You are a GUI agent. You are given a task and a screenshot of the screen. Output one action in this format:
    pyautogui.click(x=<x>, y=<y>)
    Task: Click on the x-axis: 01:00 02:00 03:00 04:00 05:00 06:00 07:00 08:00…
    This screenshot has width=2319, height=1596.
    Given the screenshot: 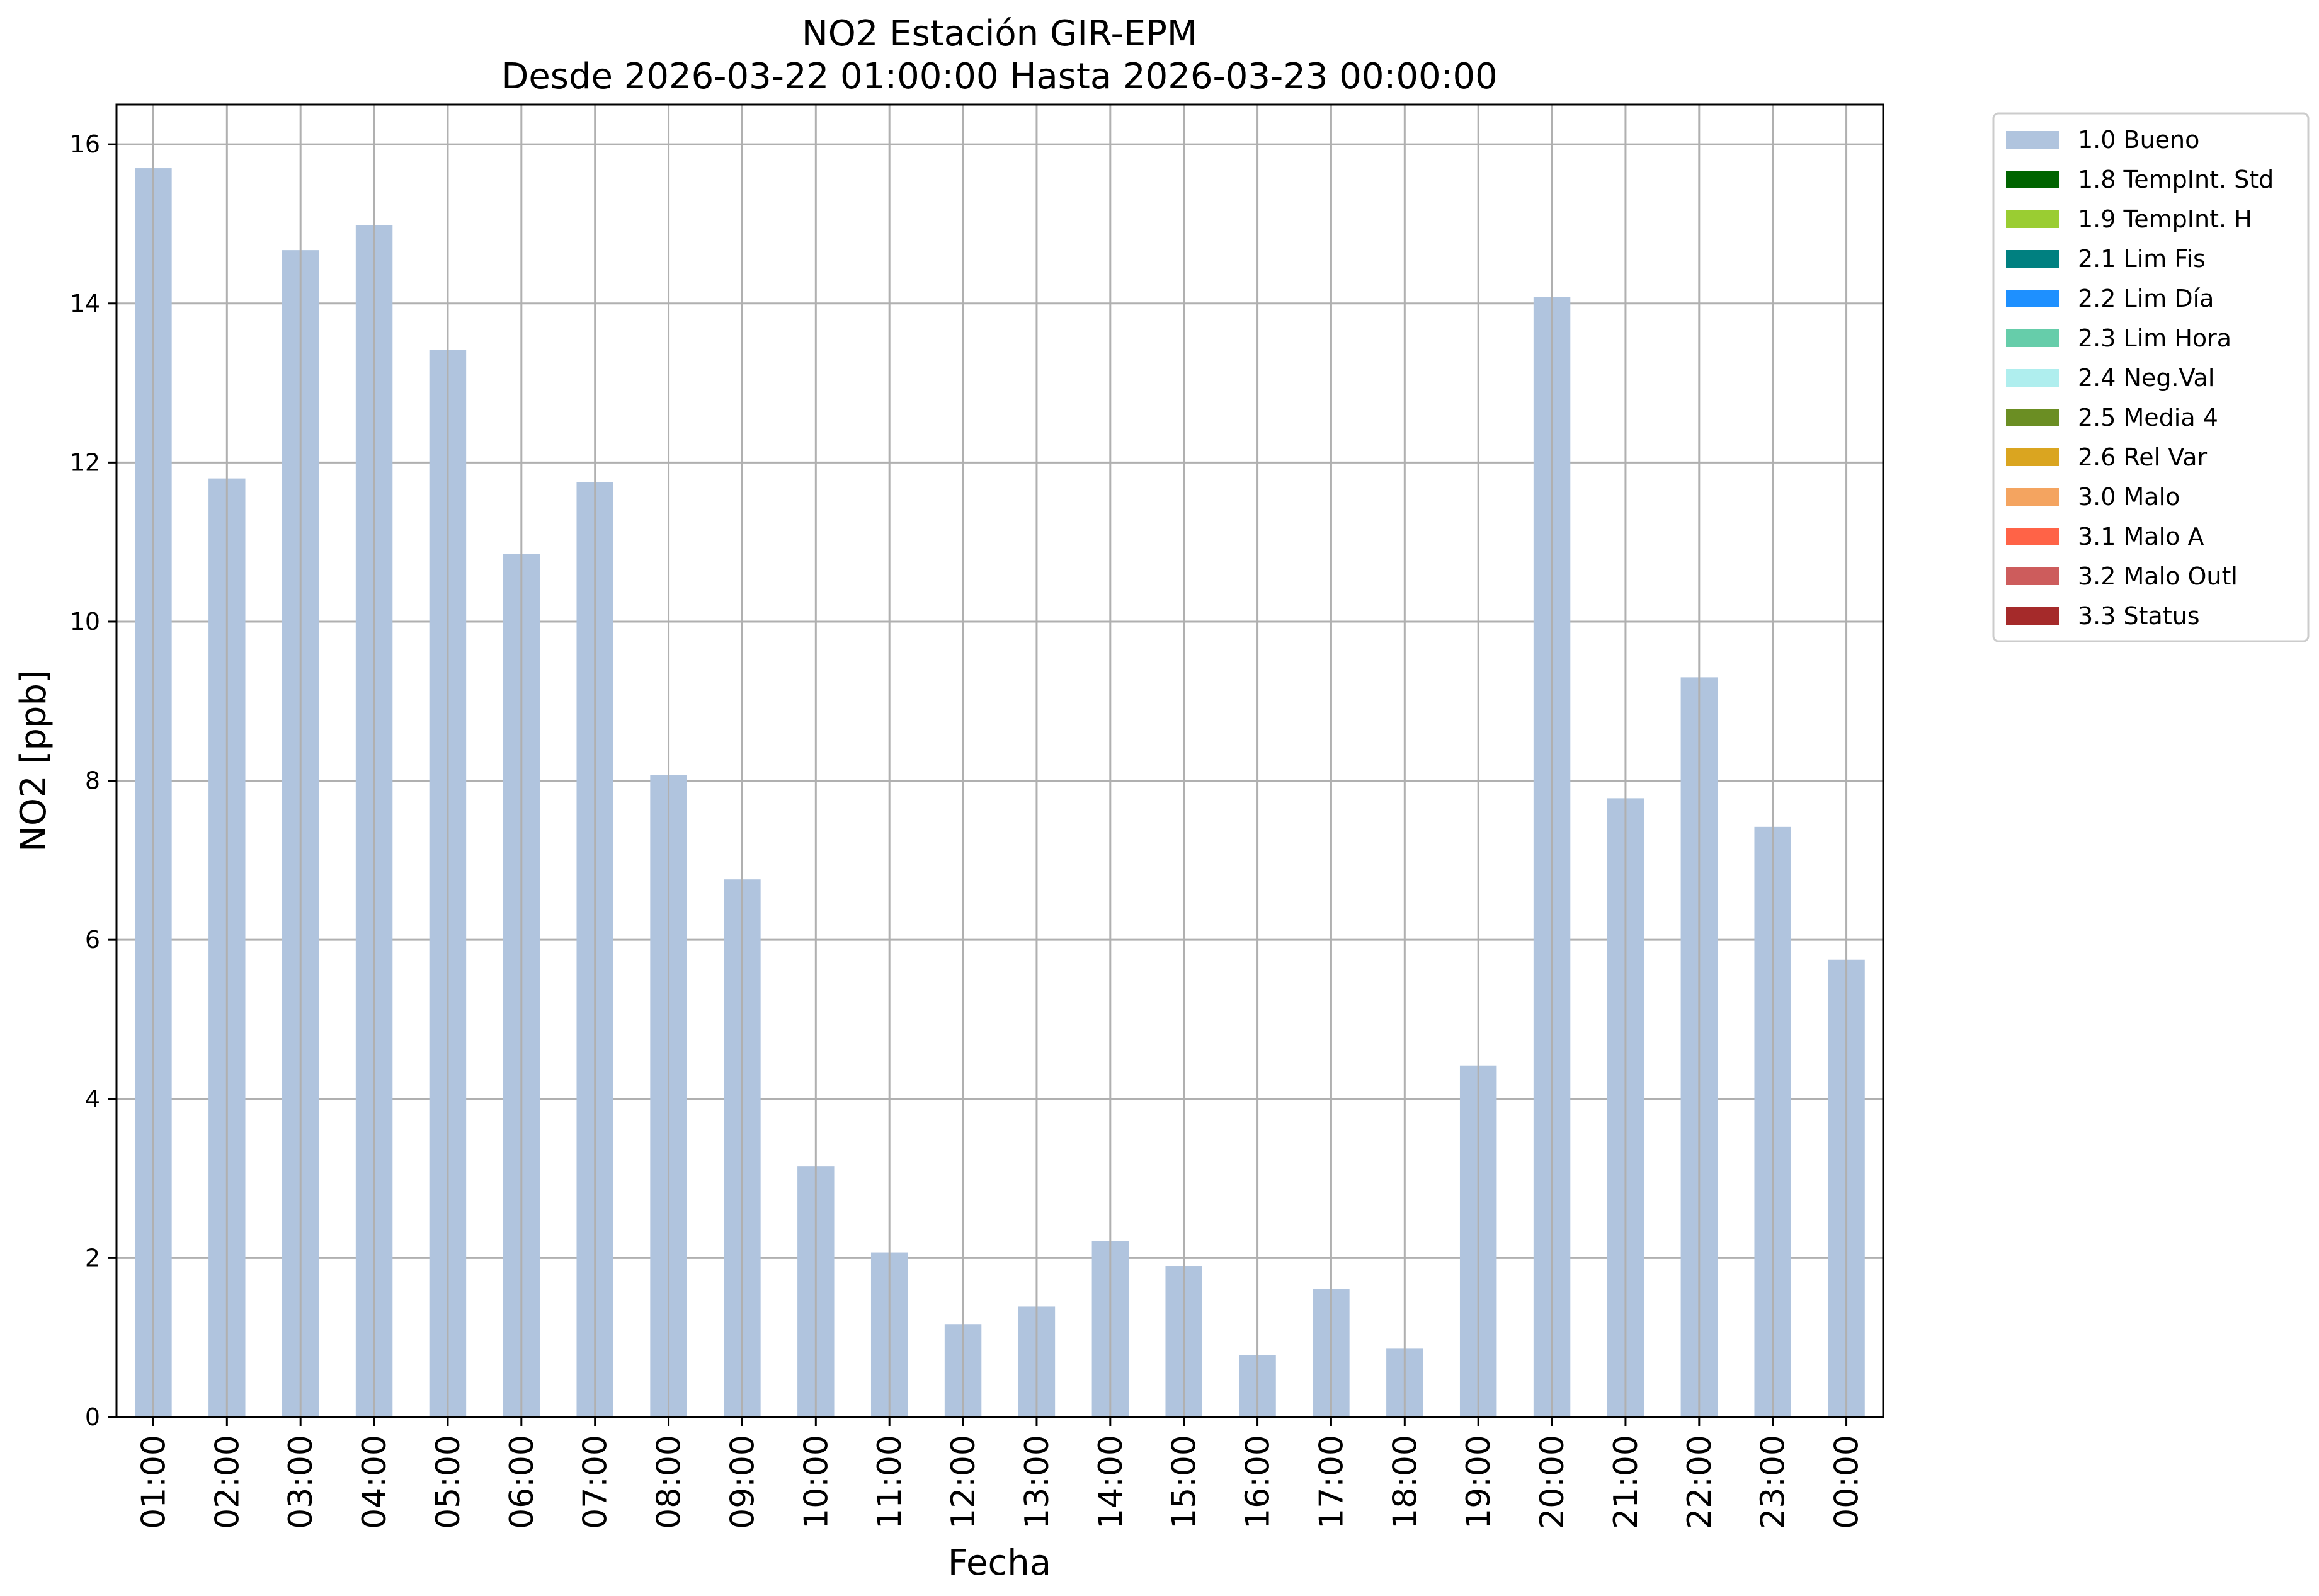 What is the action you would take?
    pyautogui.click(x=1000, y=1473)
    